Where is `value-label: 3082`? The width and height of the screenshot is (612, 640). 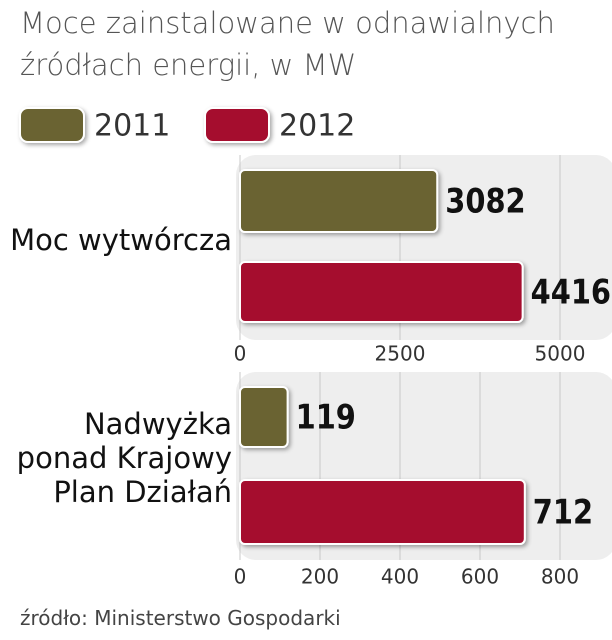 value-label: 3082 is located at coordinates (485, 202).